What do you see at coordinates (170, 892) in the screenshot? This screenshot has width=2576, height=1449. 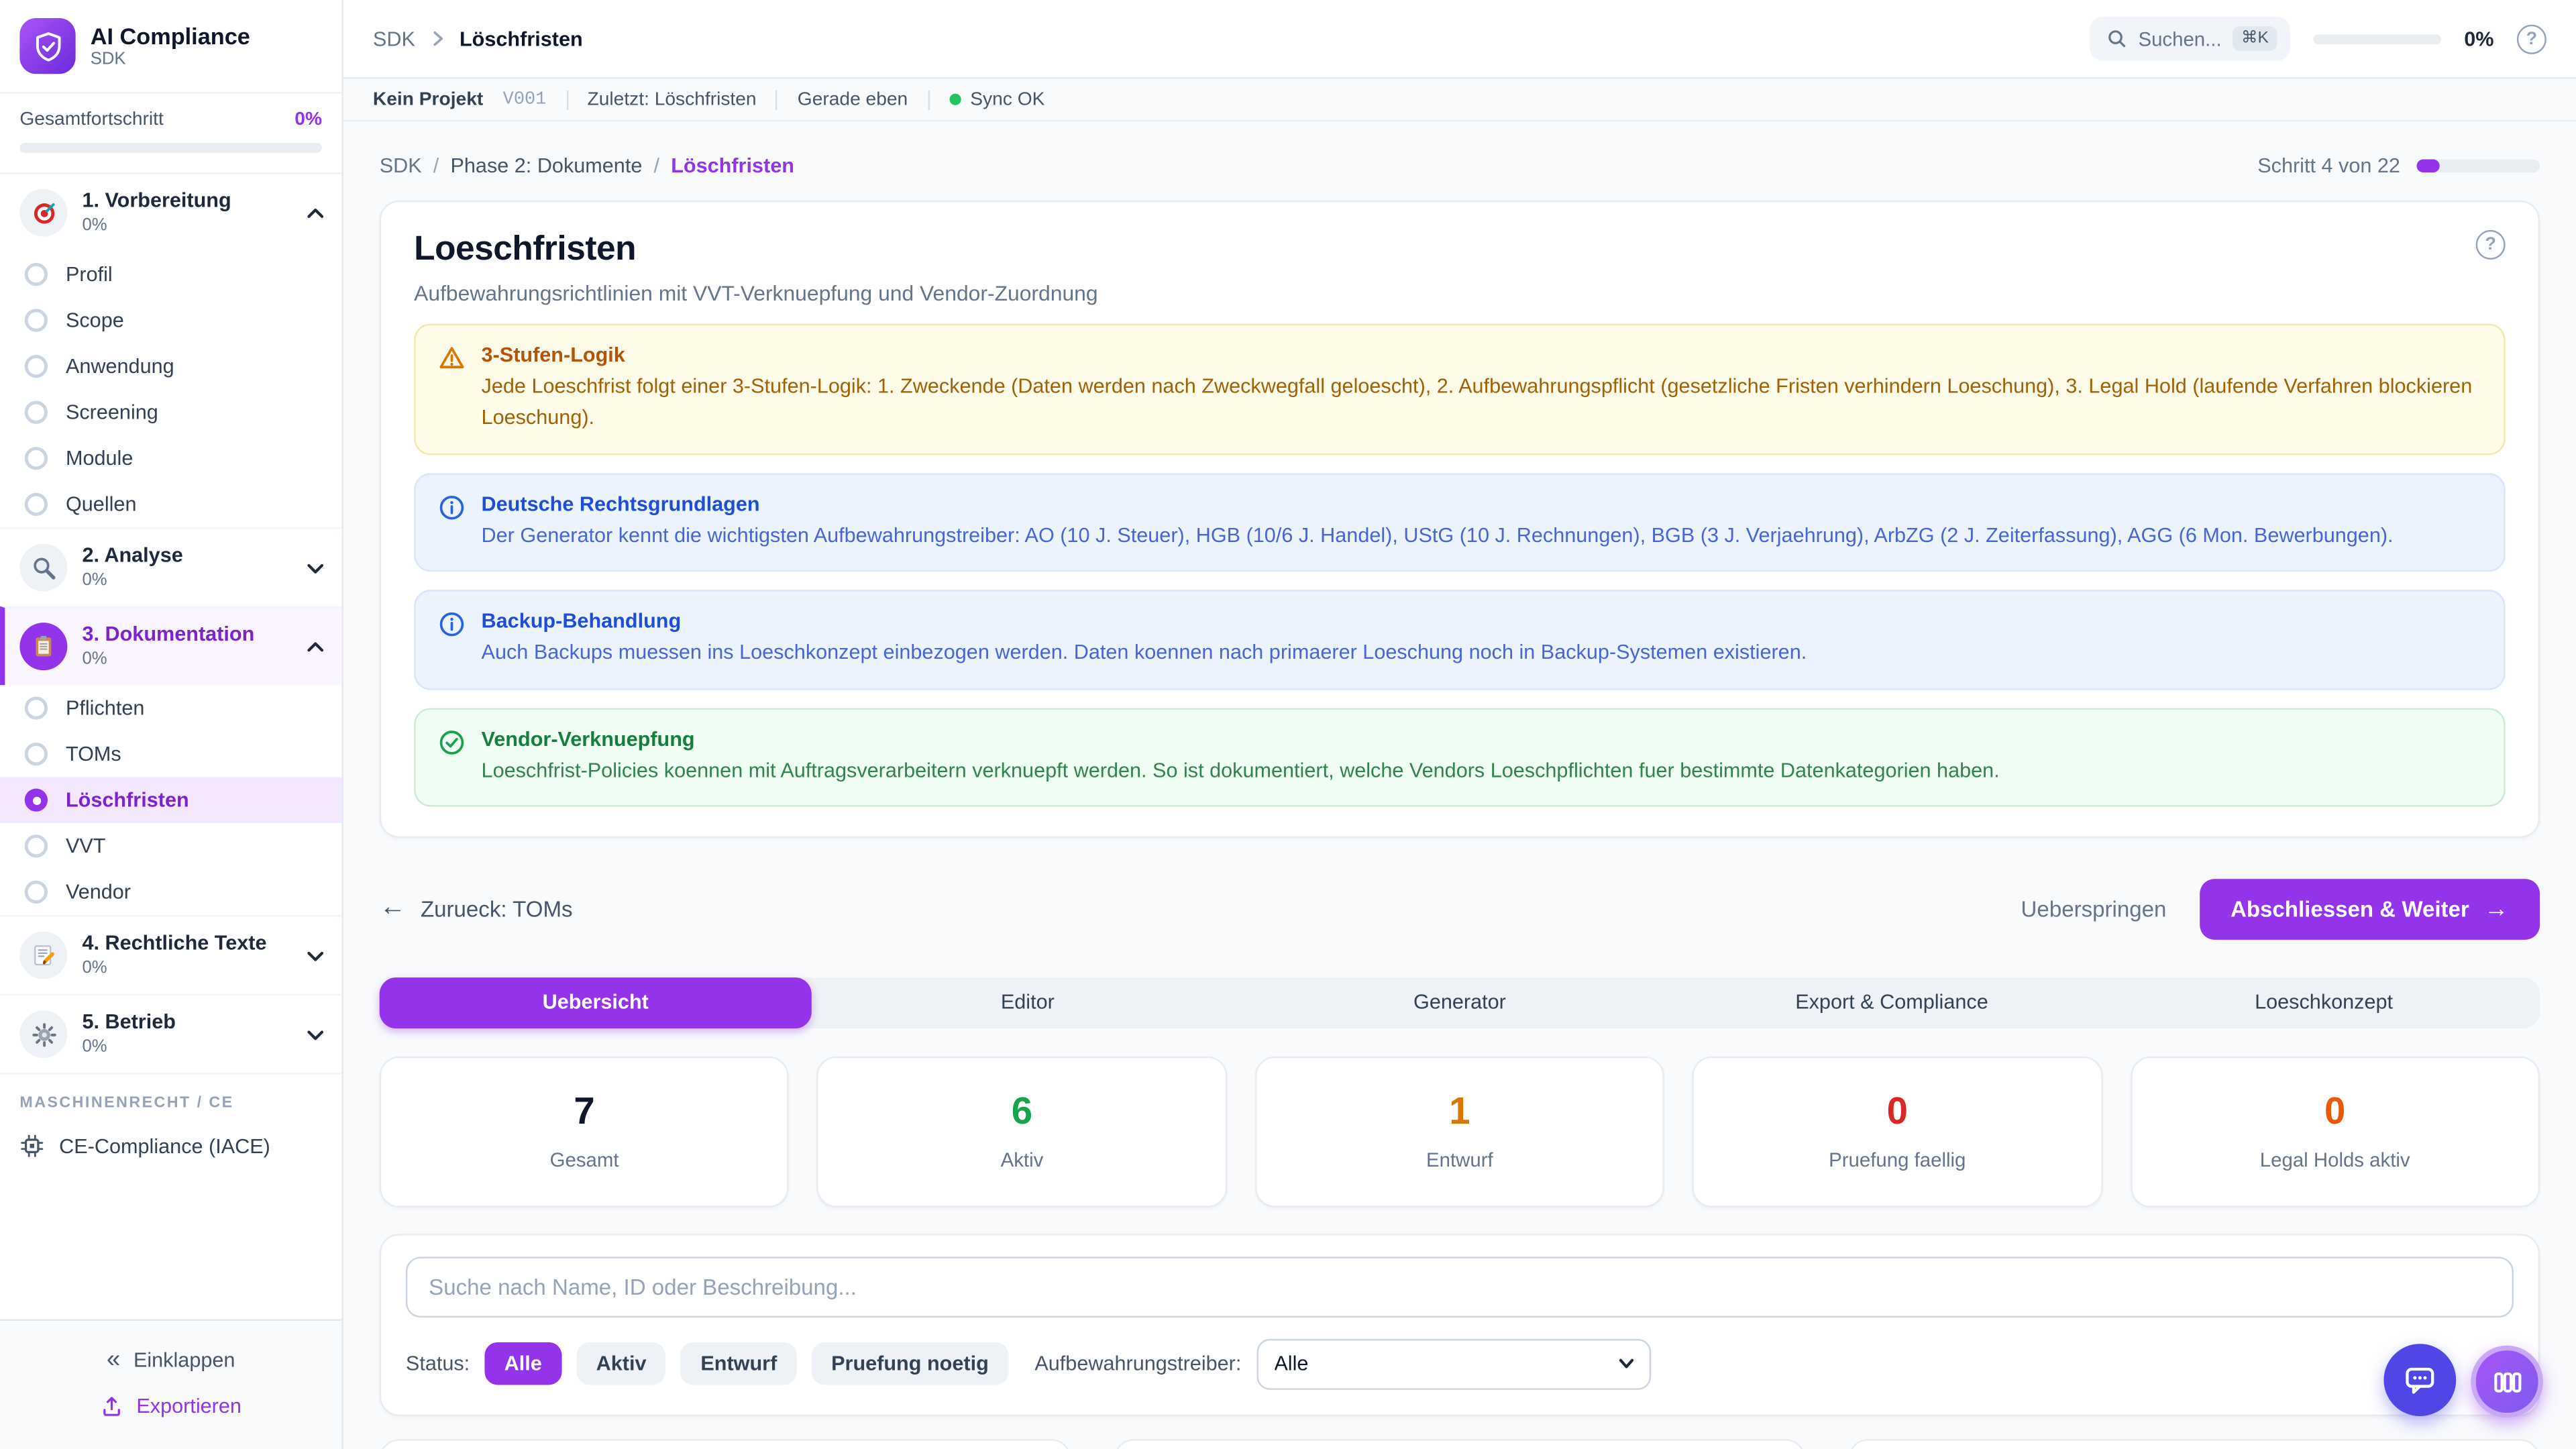 I see `sidebar-item-vendor: Vendor` at bounding box center [170, 892].